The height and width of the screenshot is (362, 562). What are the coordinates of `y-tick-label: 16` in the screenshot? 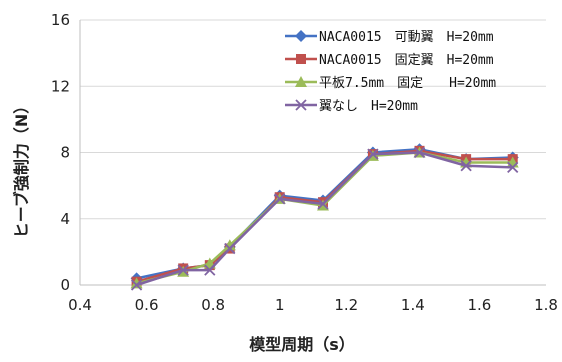 It's located at (60, 20).